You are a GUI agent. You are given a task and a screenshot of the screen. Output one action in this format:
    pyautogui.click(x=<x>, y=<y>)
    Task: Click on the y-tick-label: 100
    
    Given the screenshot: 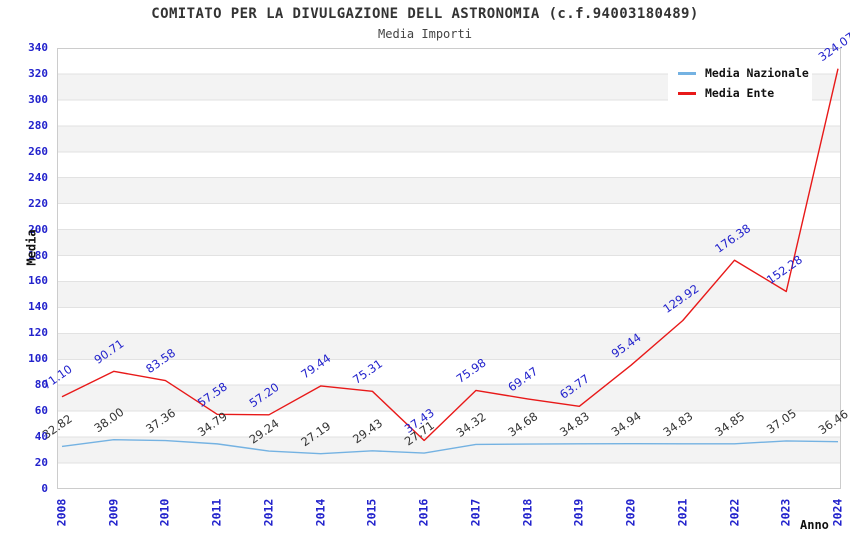 What is the action you would take?
    pyautogui.click(x=38, y=359)
    